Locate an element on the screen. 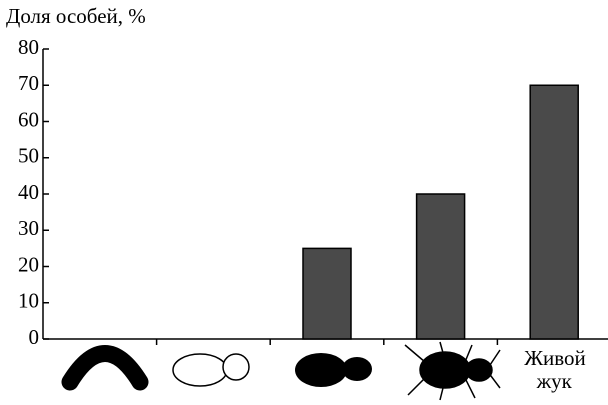  y-tick-label: 70 is located at coordinates (28, 83).